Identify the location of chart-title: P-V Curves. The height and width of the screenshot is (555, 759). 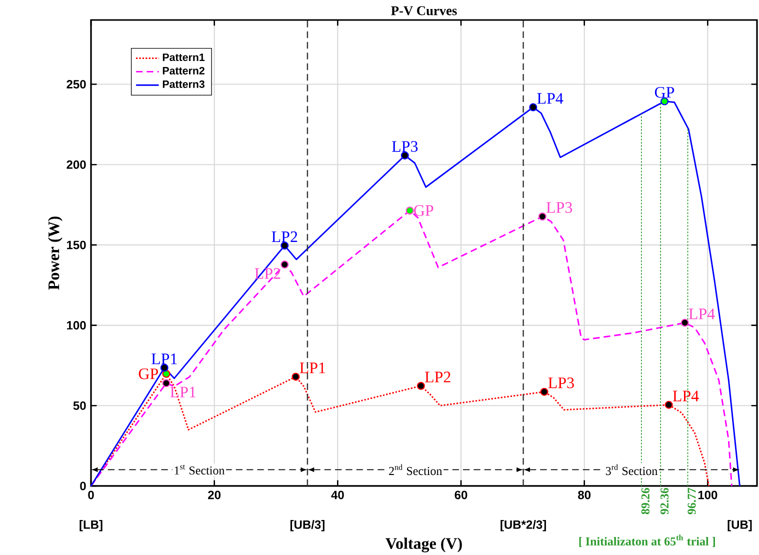
(424, 11).